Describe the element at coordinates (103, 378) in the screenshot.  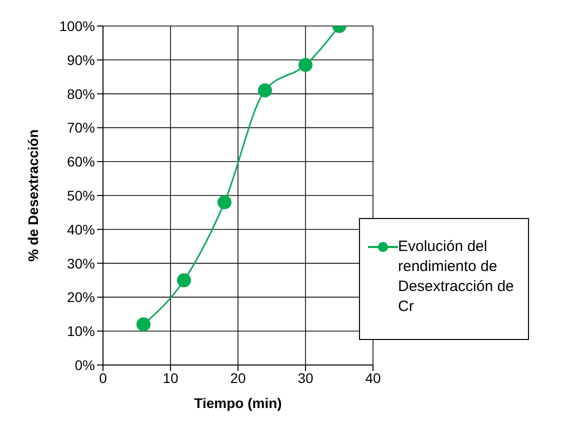
I see `x-tick-label: 0` at that location.